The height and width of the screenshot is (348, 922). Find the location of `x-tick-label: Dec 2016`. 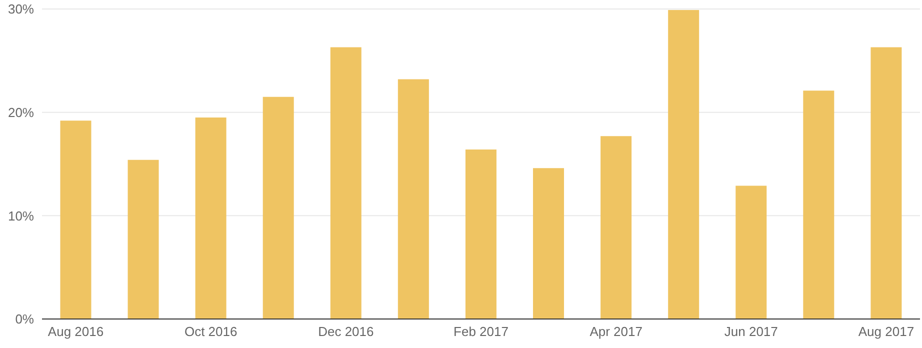

x-tick-label: Dec 2016 is located at coordinates (346, 332).